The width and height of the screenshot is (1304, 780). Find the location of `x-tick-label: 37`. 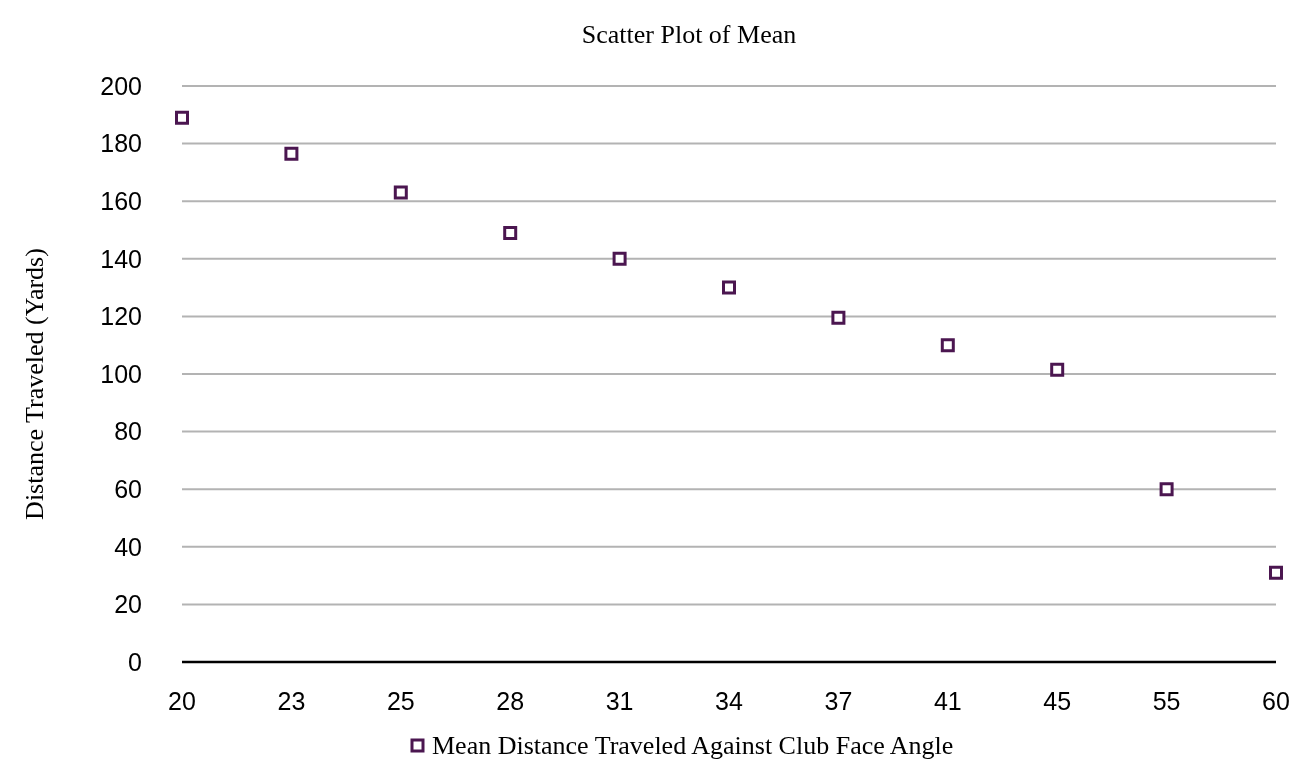

x-tick-label: 37 is located at coordinates (838, 701).